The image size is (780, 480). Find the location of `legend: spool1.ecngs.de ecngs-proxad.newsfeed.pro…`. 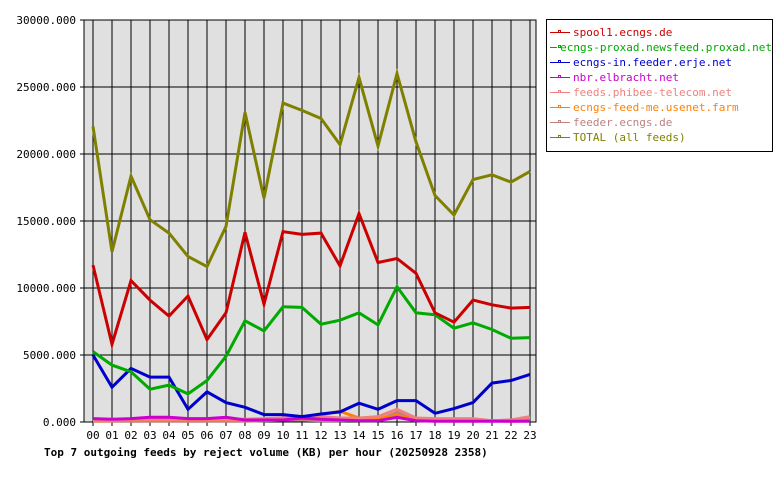

legend: spool1.ecngs.de ecngs-proxad.newsfeed.pro… is located at coordinates (659, 85).